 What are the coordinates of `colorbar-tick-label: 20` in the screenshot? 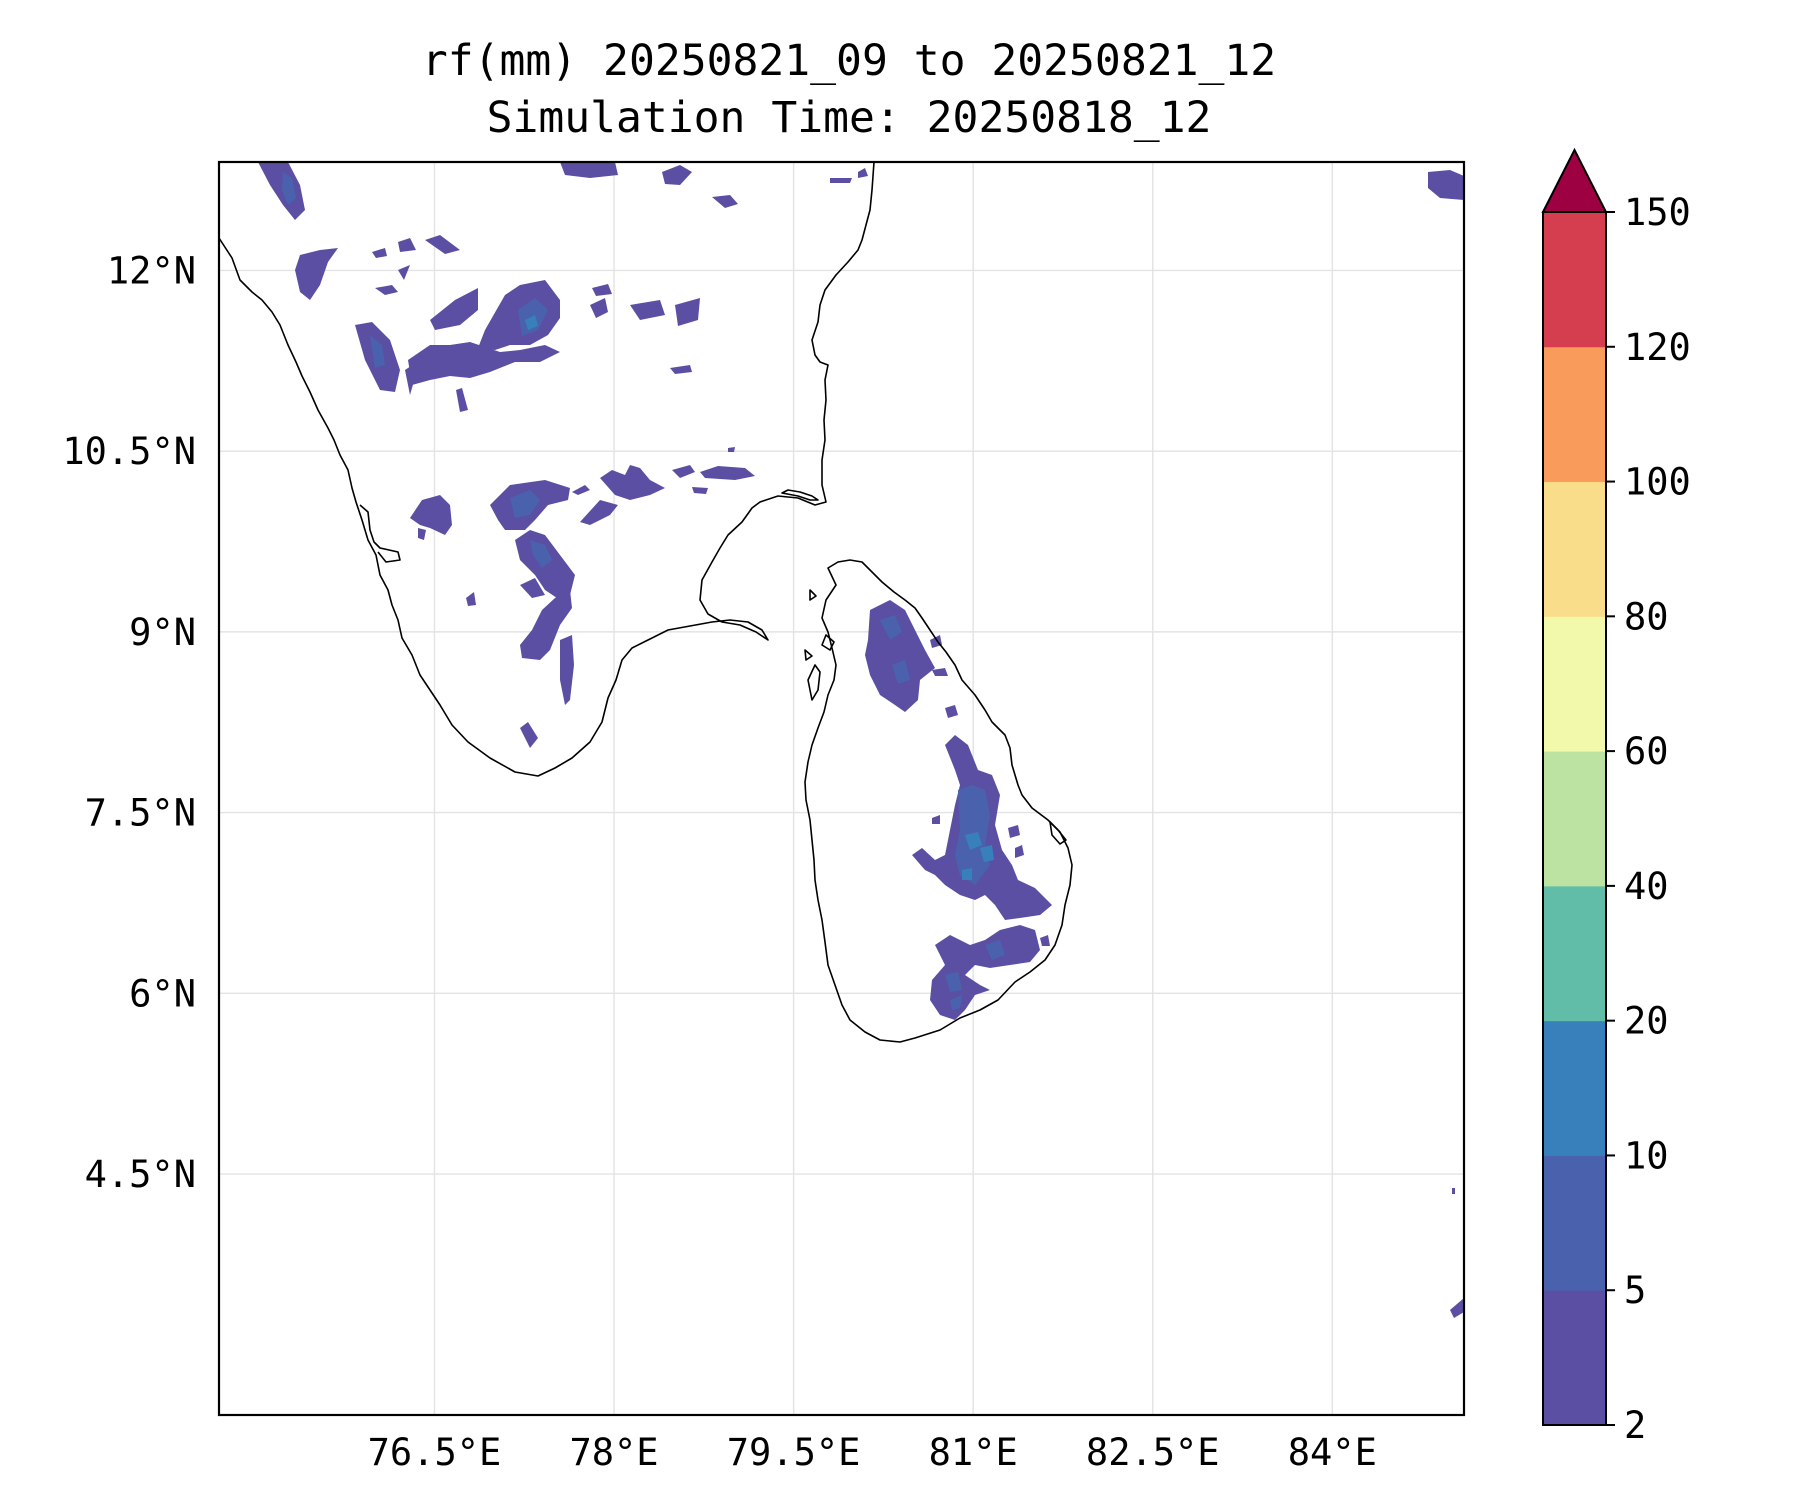 It's located at (1646, 1021).